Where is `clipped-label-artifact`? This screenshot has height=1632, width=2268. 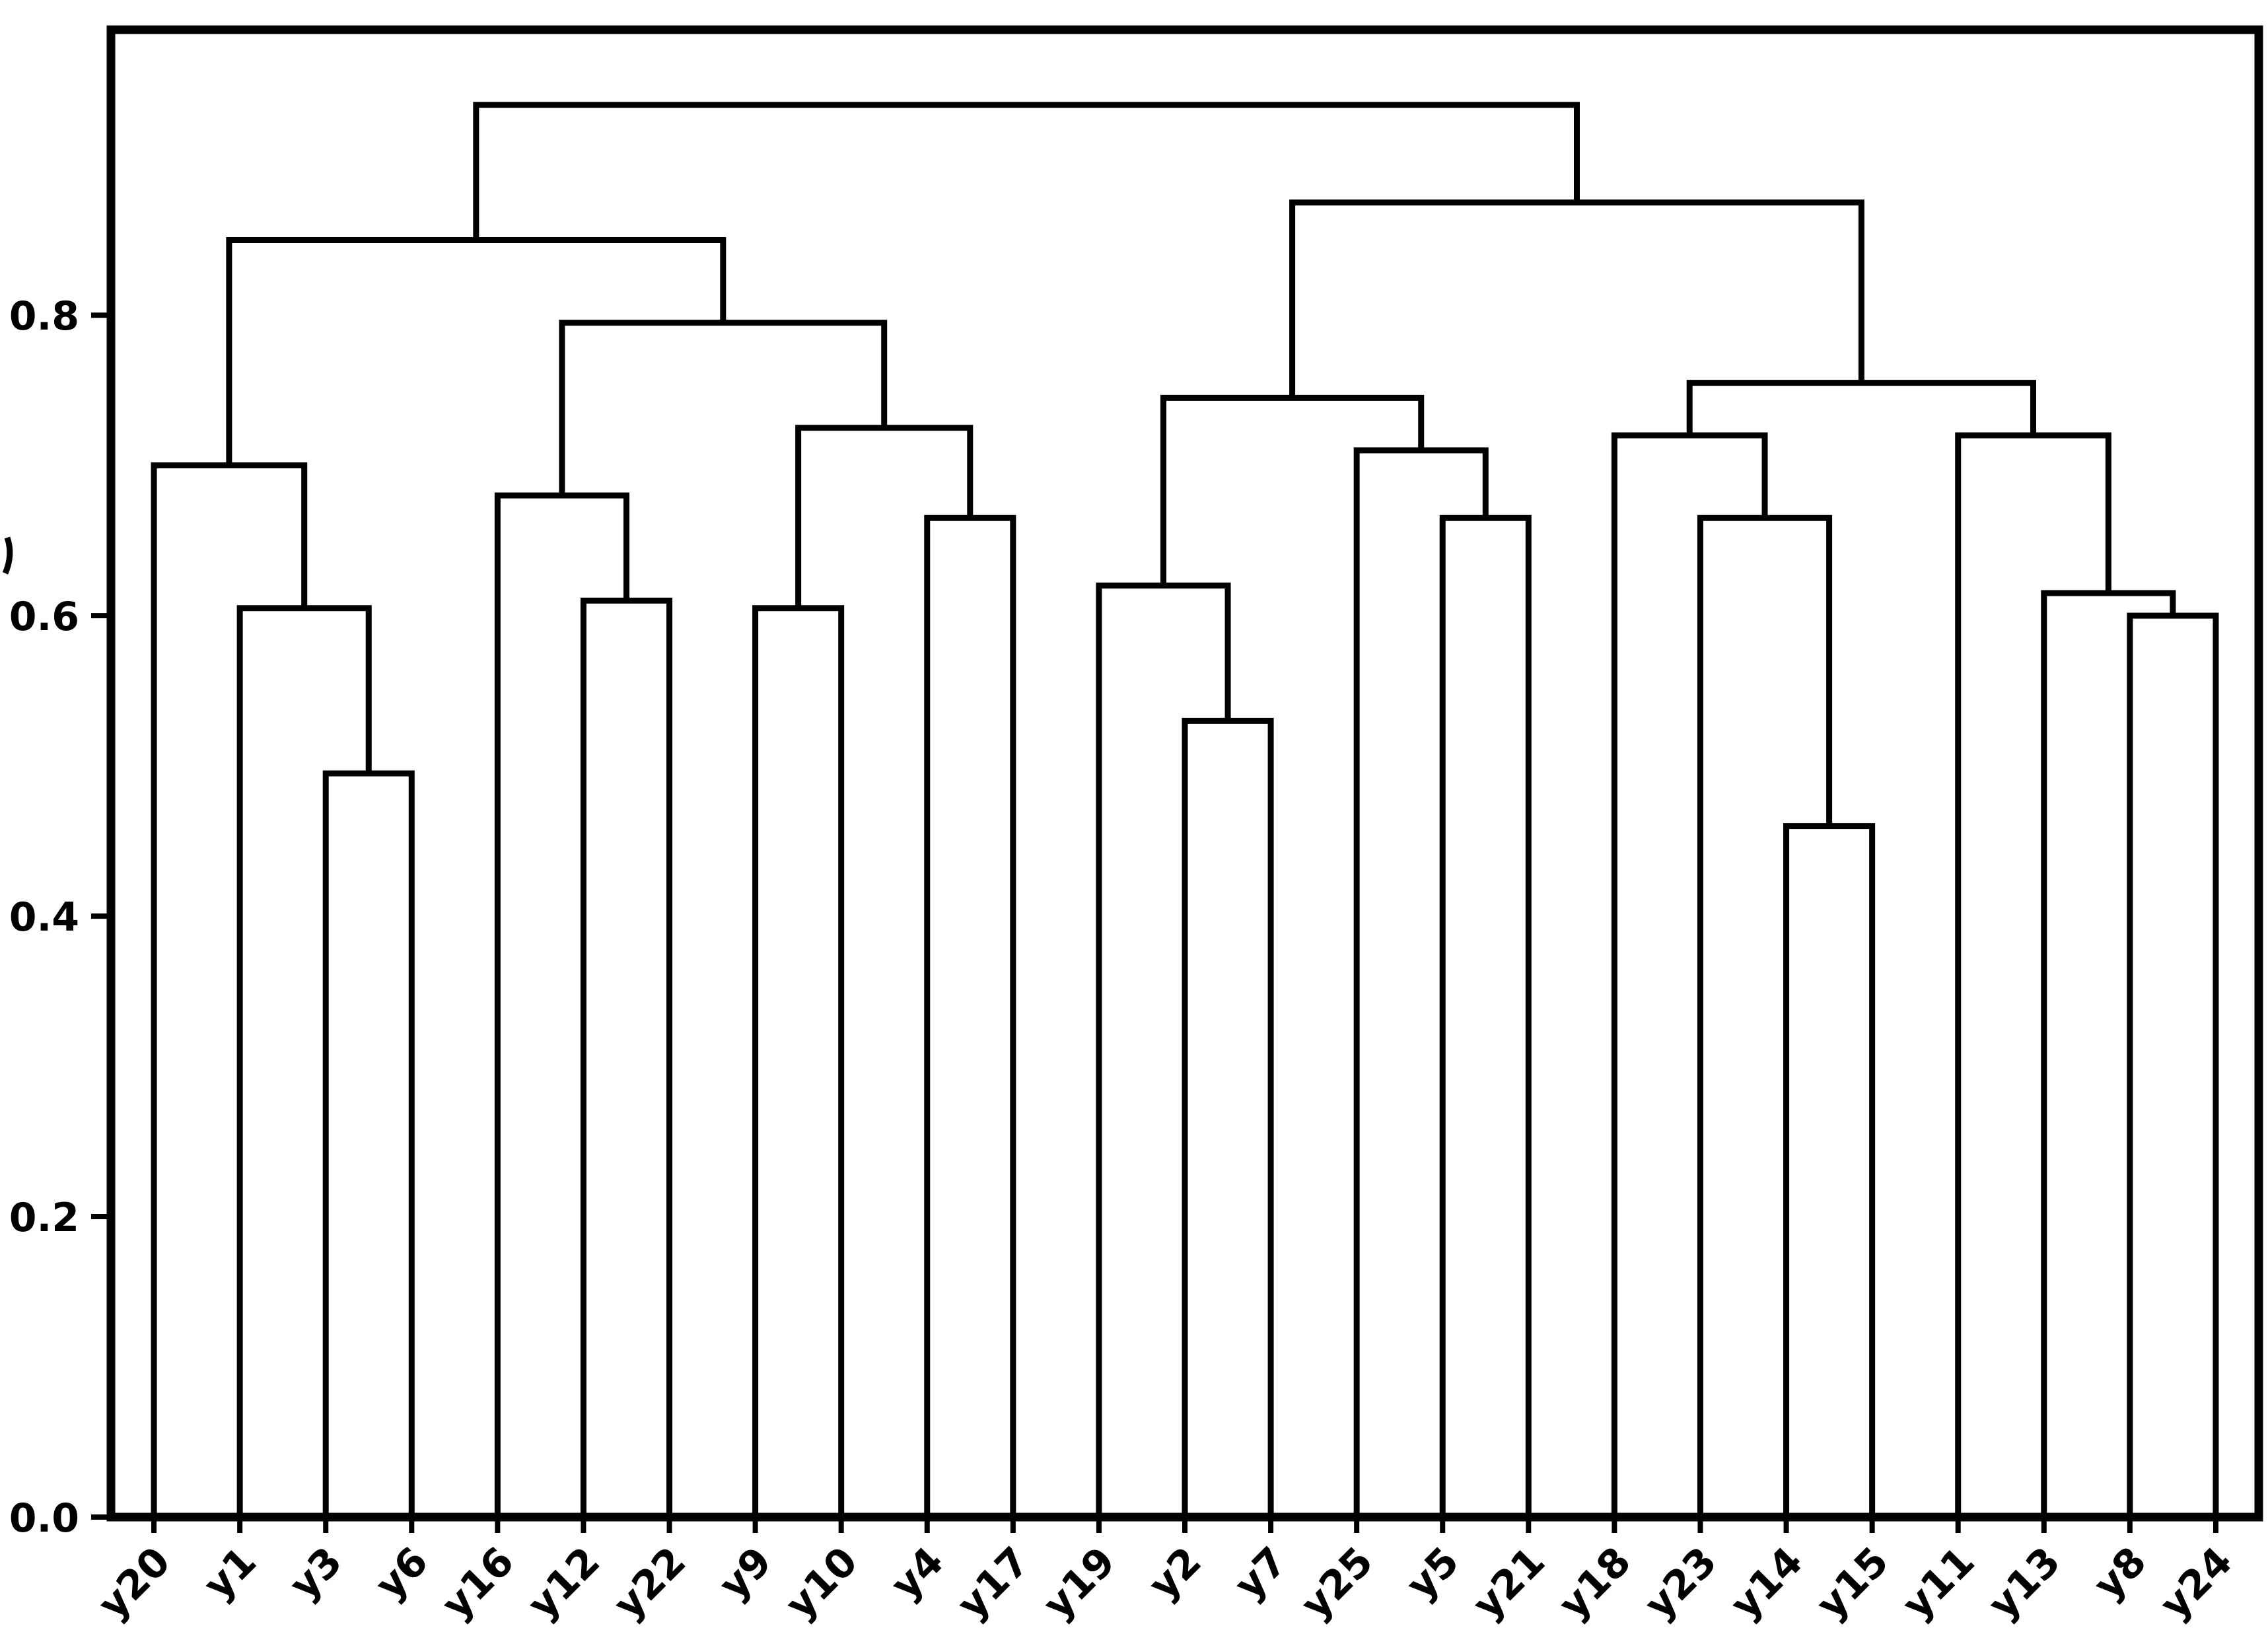 clipped-label-artifact is located at coordinates (7, 555).